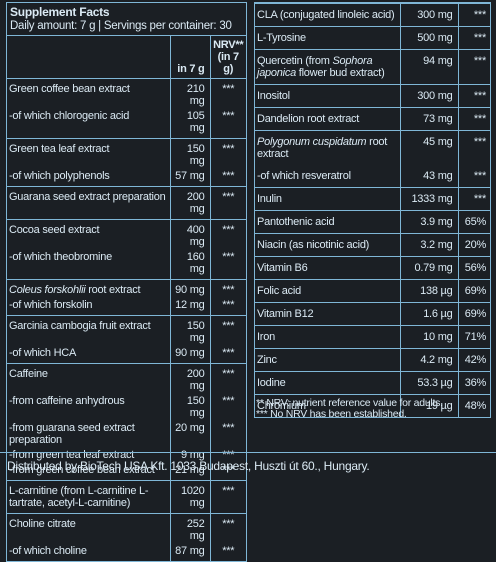  I want to click on amount: 3.9 mg, so click(428, 222).